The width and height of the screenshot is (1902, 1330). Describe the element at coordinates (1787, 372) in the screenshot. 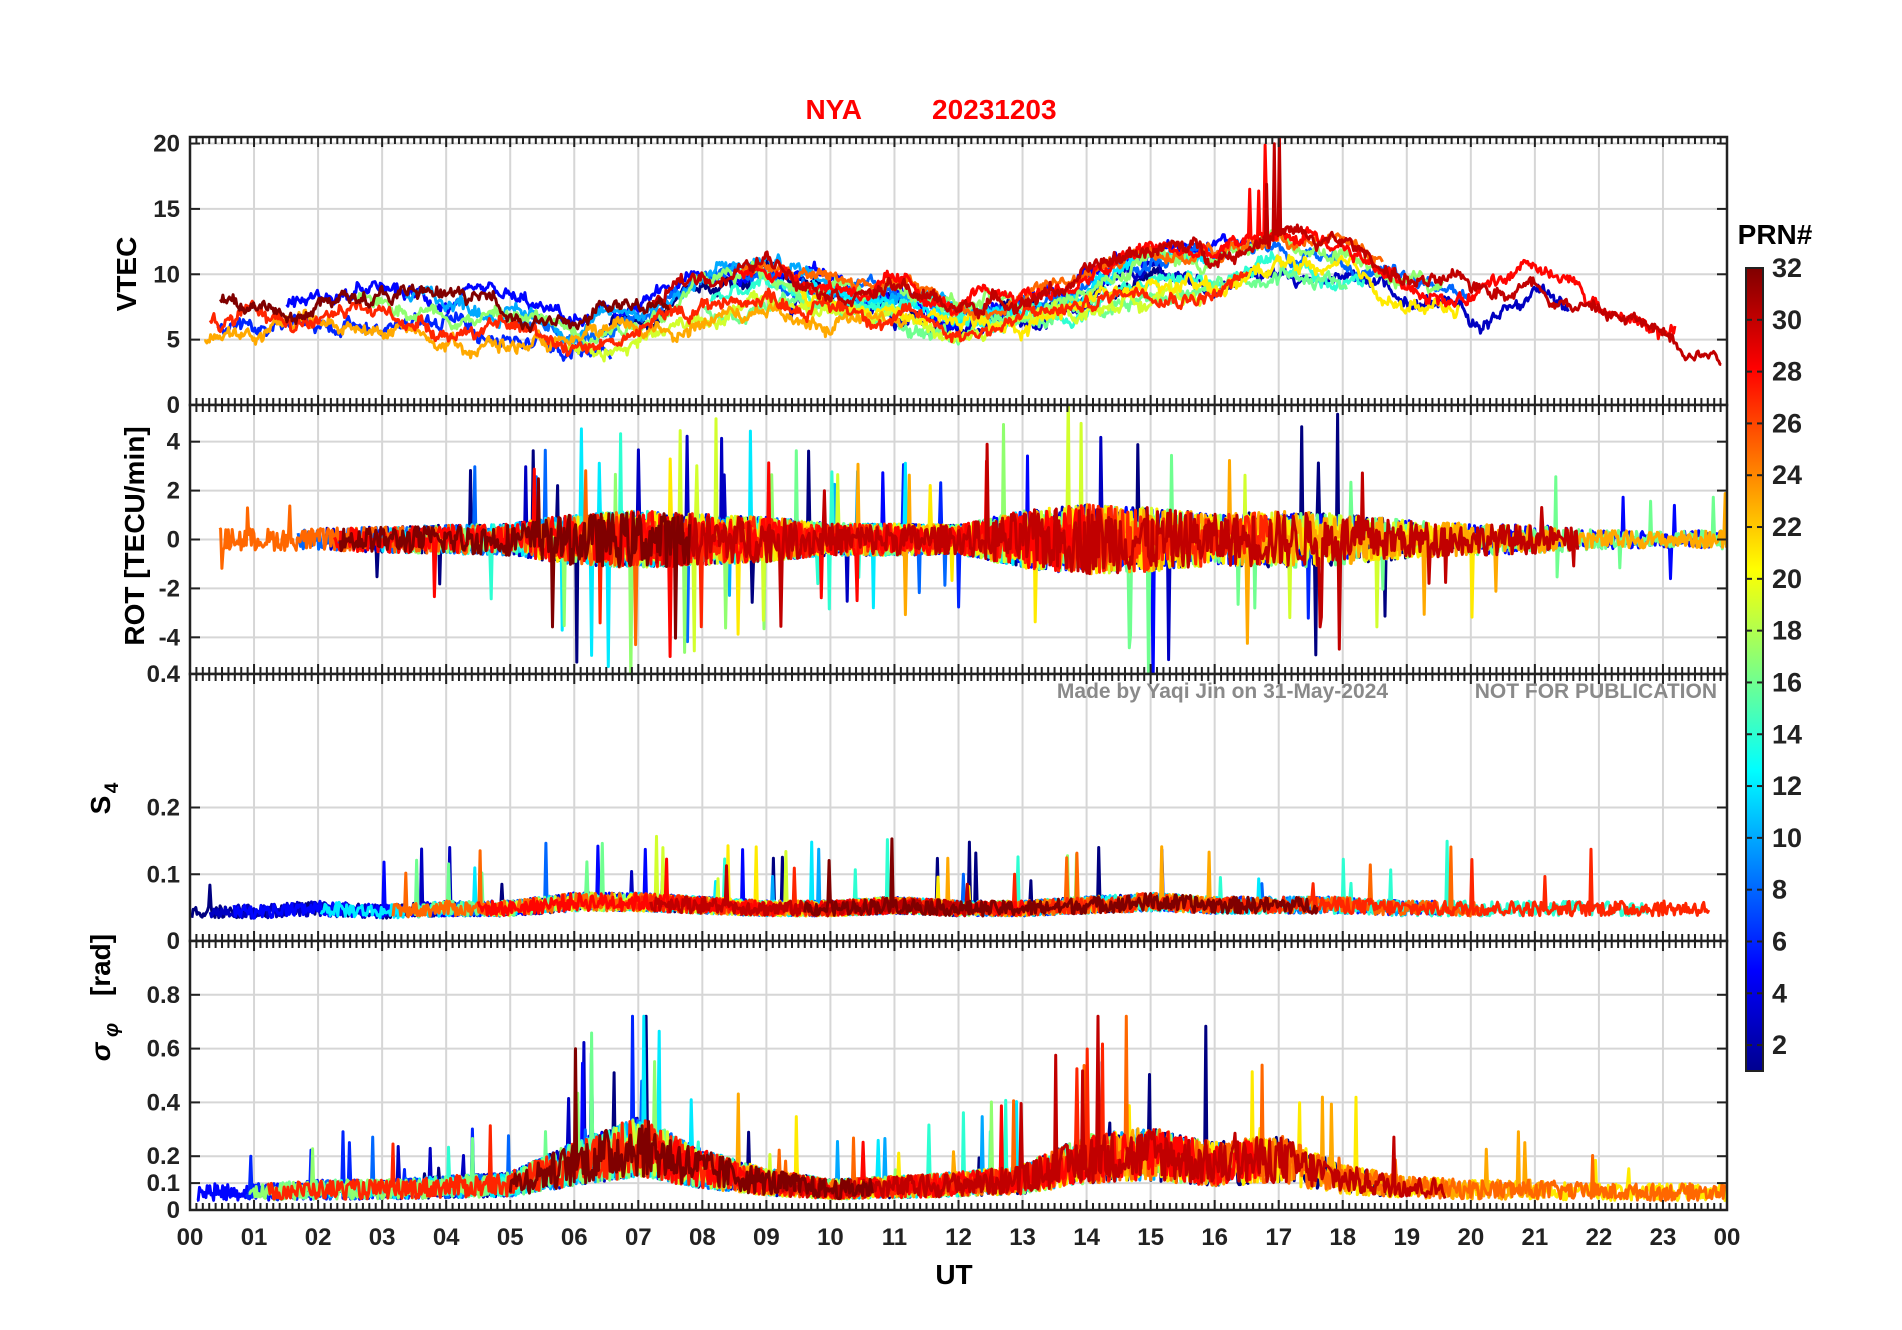

I see `colorbar-tick-label: 28` at that location.